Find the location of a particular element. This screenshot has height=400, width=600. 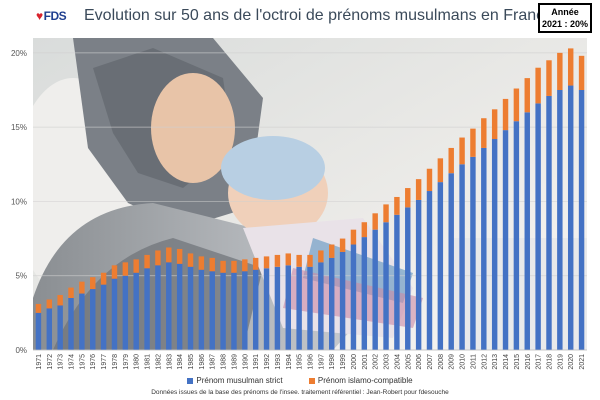

x-tick-label: 1981 is located at coordinates (148, 362).